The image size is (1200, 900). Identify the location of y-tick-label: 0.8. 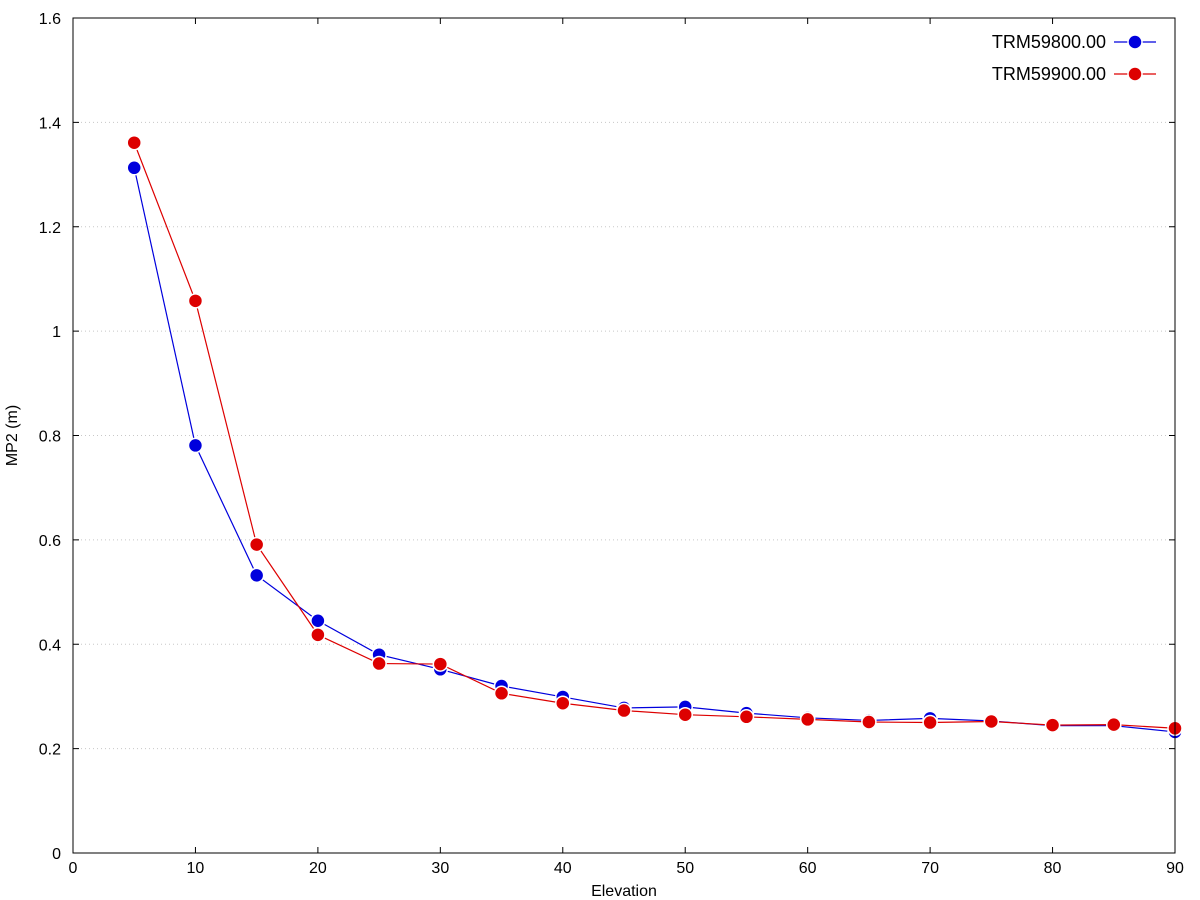
(50, 437).